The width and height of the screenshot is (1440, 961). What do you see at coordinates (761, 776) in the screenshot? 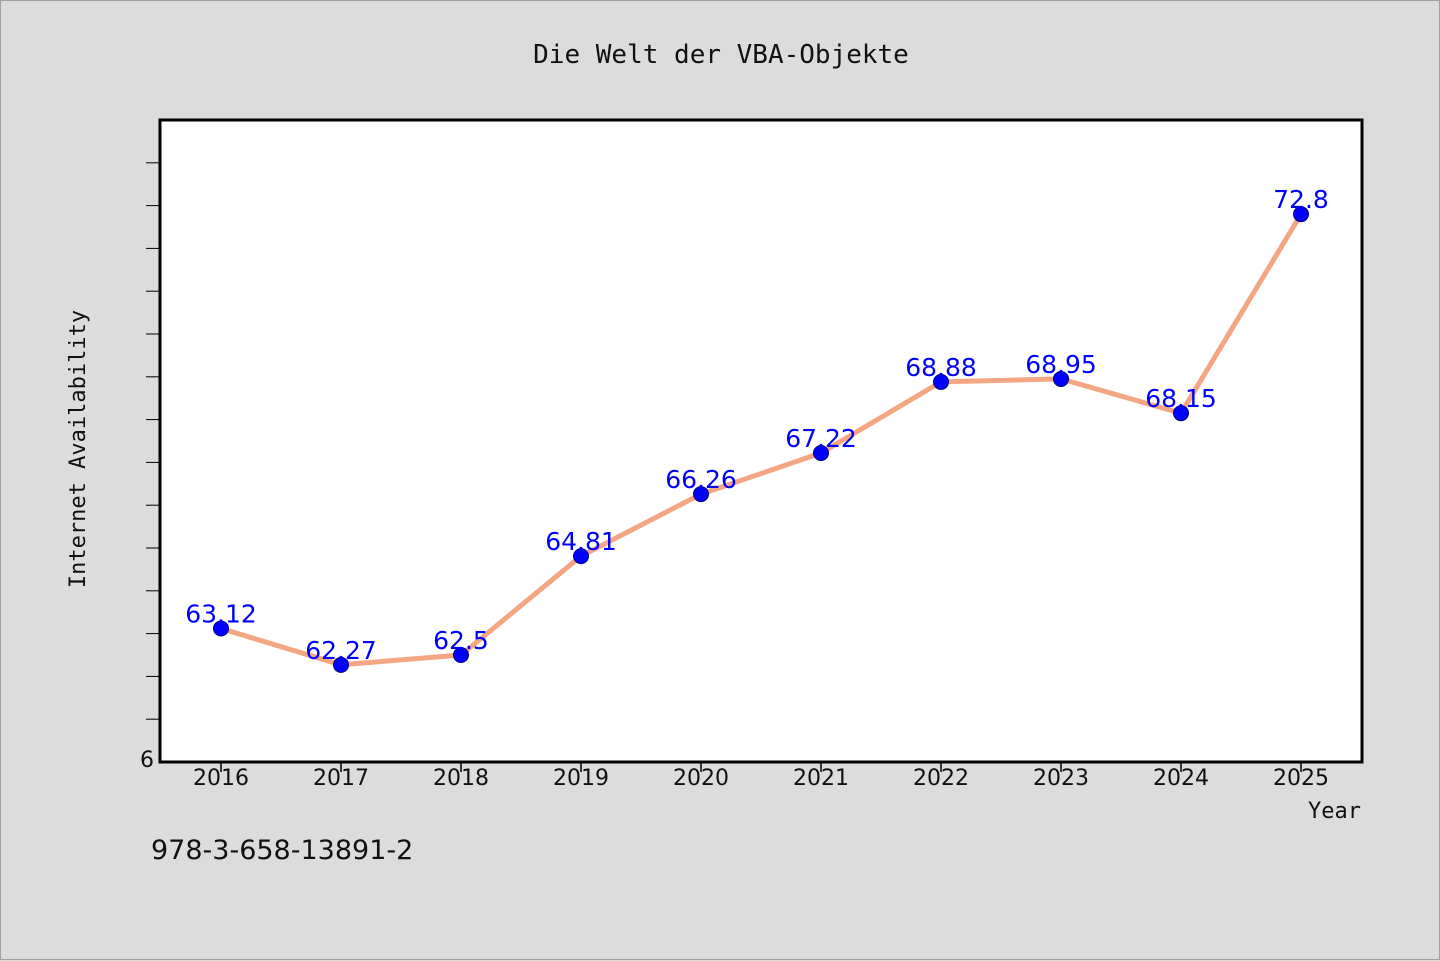
I see `x-axis-ticks: 2016 2017 2018 2019 2020 2021 2022 2023 2024 2025` at bounding box center [761, 776].